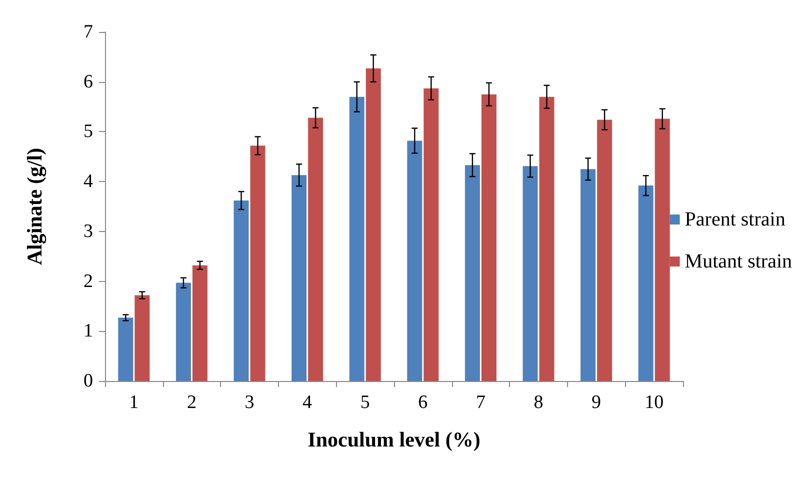 This screenshot has width=802, height=481. What do you see at coordinates (738, 261) in the screenshot?
I see `legend-label: Mutant strain` at bounding box center [738, 261].